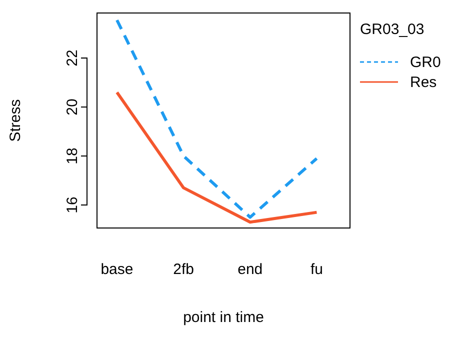 This screenshot has width=455, height=340. I want to click on y-tick-label: 16, so click(72, 205).